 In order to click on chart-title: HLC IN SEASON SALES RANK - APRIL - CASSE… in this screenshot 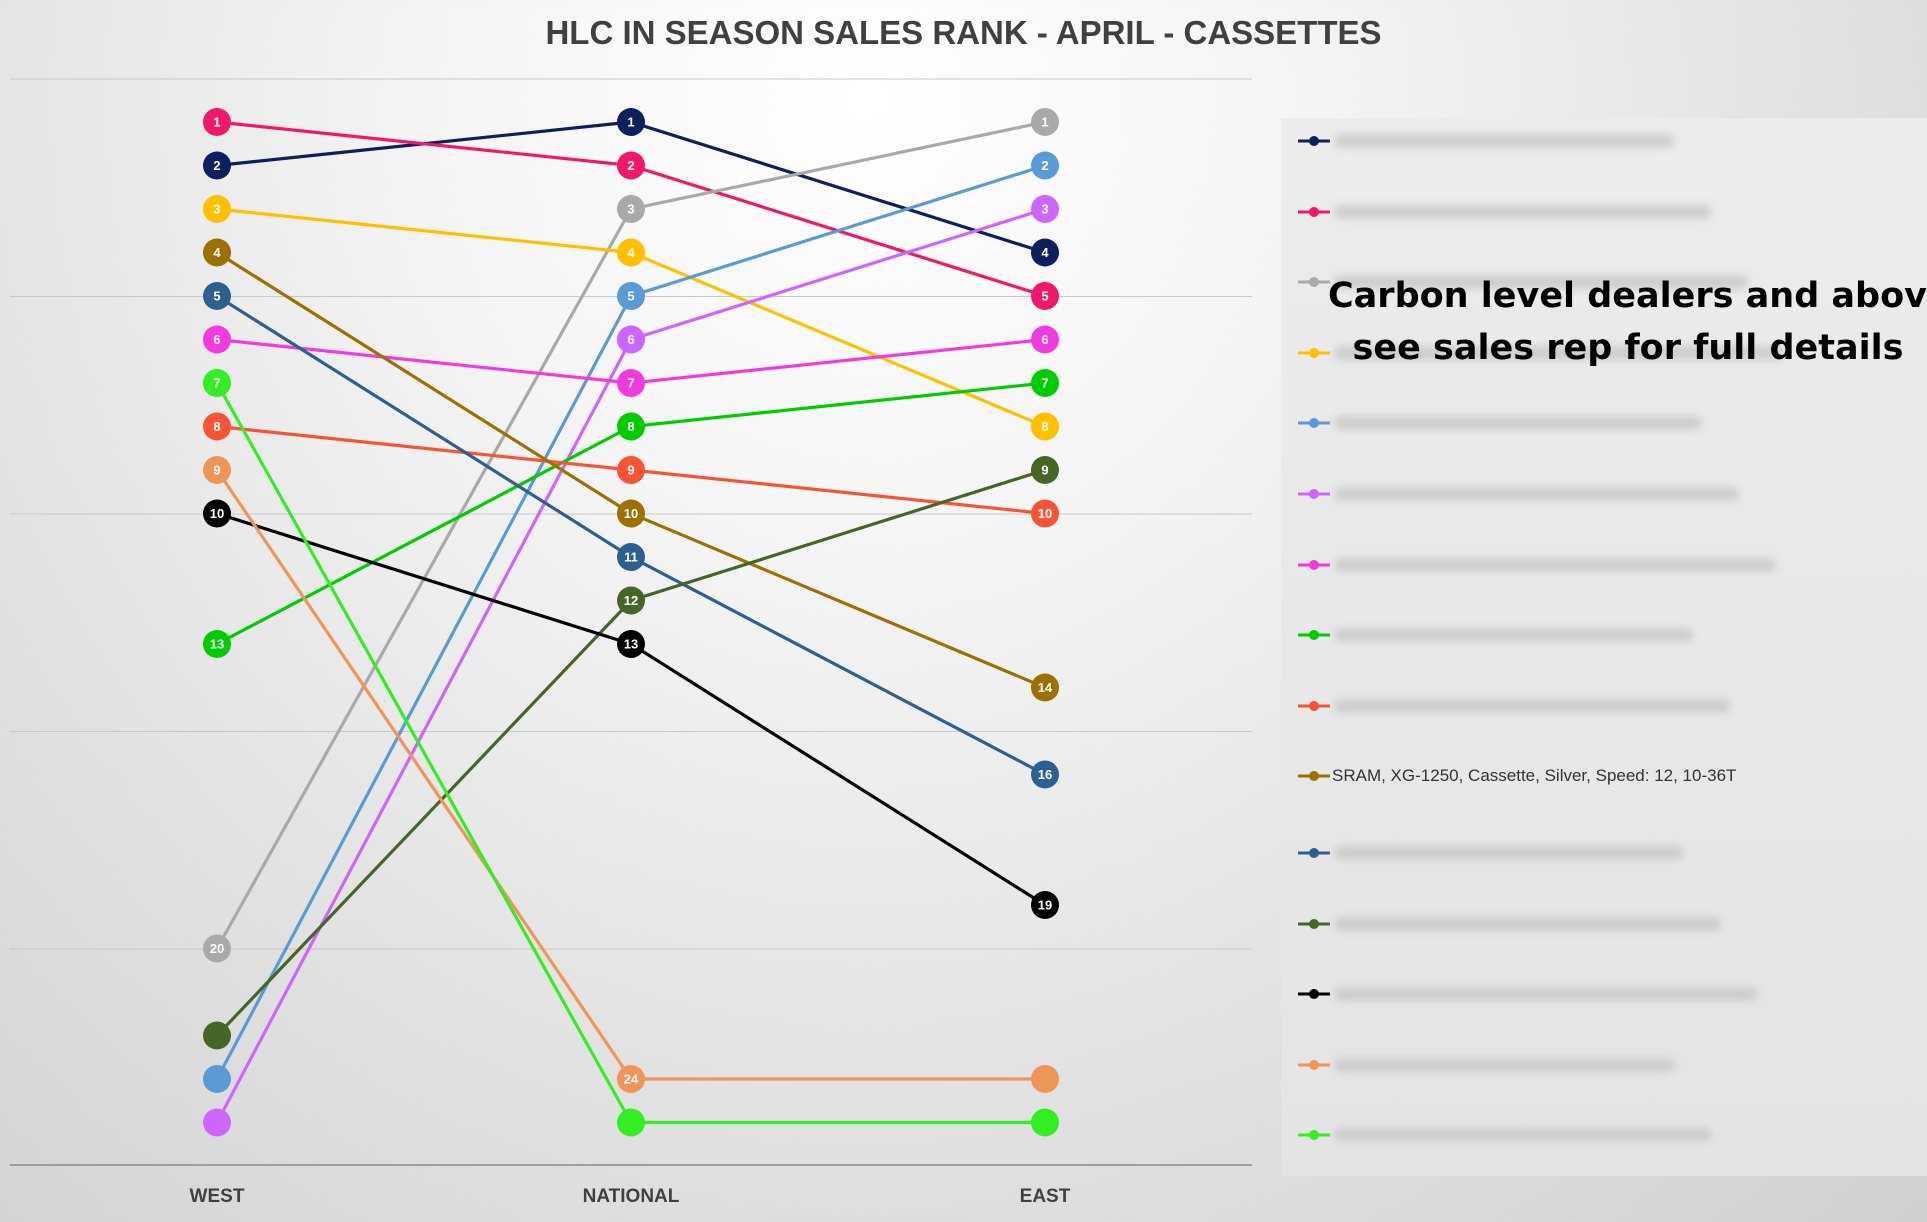, I will do `click(963, 32)`.